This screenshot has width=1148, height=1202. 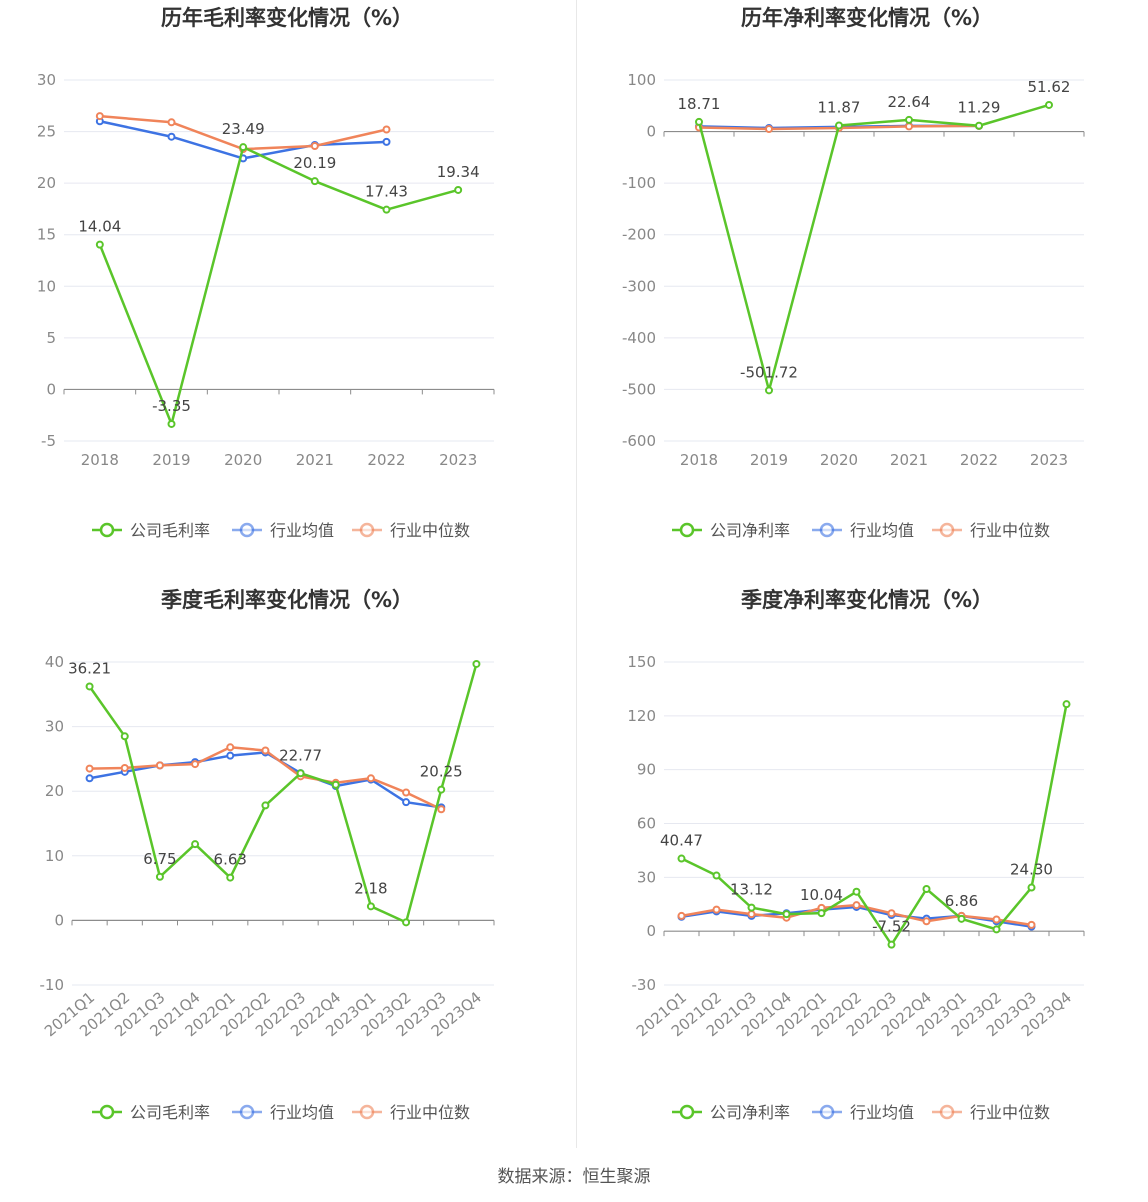 What do you see at coordinates (265, 780) in the screenshot?
I see `series-line-industry_avg` at bounding box center [265, 780].